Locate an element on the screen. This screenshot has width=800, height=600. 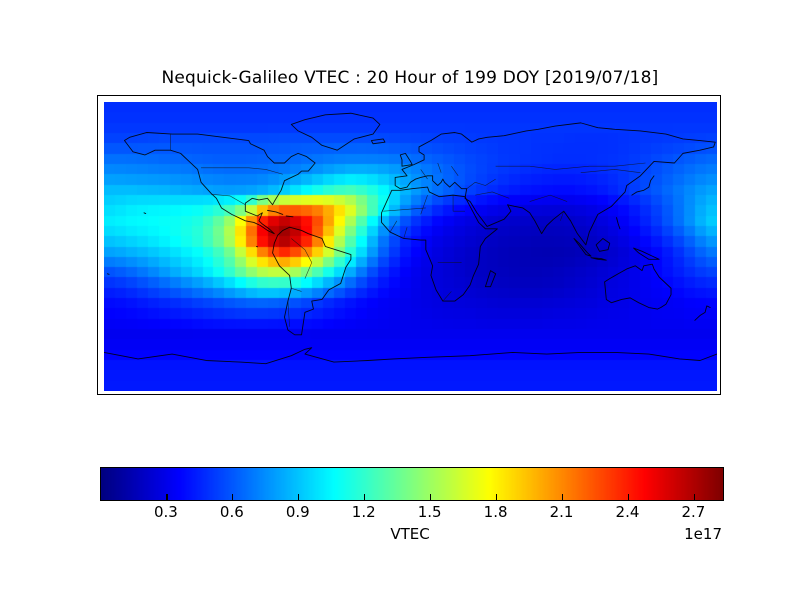
coastline-british-isles is located at coordinates (406, 159).